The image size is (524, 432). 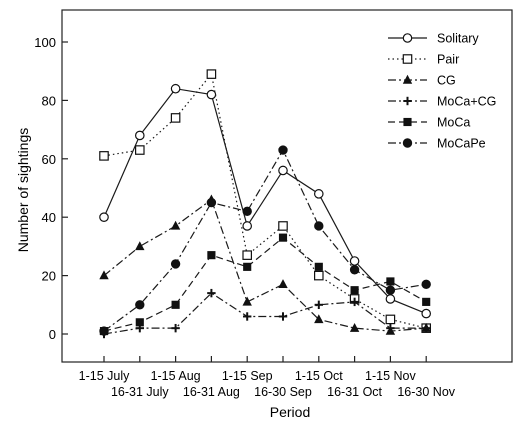 What do you see at coordinates (49, 276) in the screenshot?
I see `y-tick-label: 20` at bounding box center [49, 276].